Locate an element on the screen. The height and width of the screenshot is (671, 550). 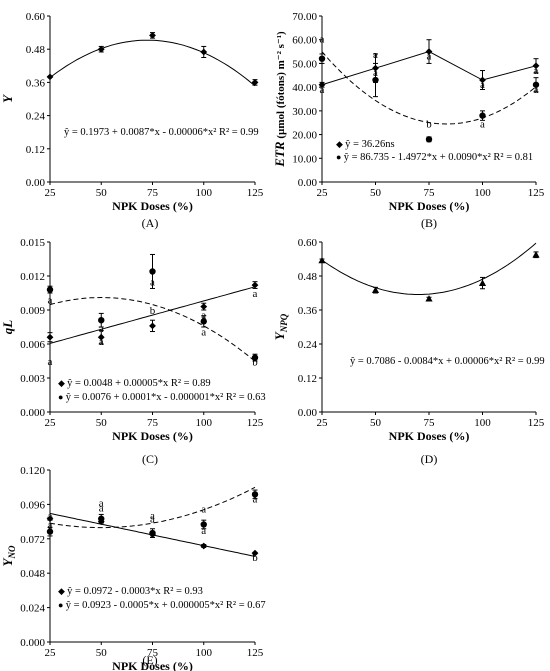
y-tick-label: 40.00 is located at coordinates (304, 88).